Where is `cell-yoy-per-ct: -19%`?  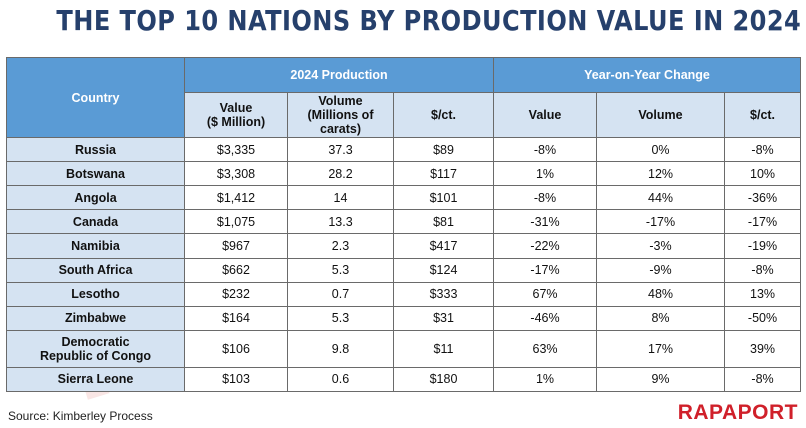
cell-yoy-per-ct: -19% is located at coordinates (763, 246).